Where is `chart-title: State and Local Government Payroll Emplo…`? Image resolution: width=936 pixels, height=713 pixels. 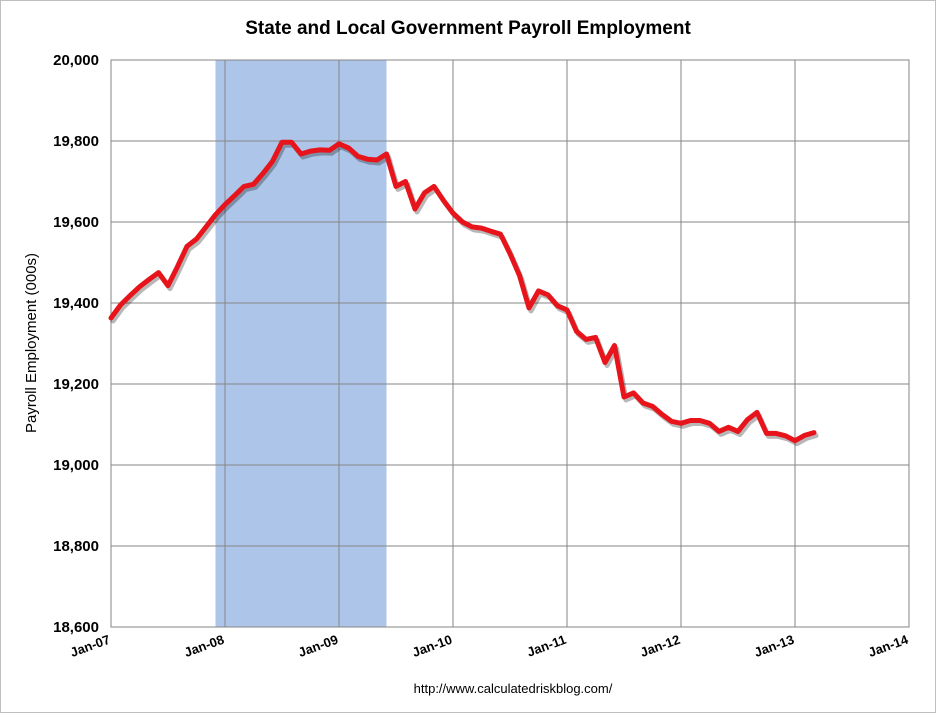
chart-title: State and Local Government Payroll Emplo… is located at coordinates (468, 28).